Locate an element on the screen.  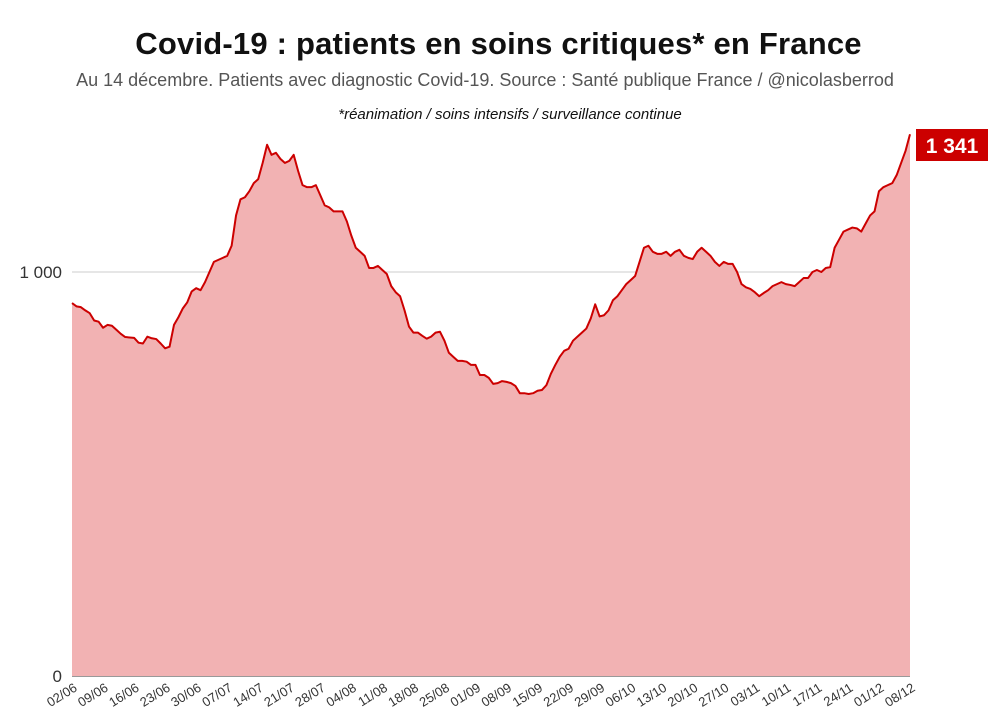
x-tick-label: 03/11 is located at coordinates (745, 694).